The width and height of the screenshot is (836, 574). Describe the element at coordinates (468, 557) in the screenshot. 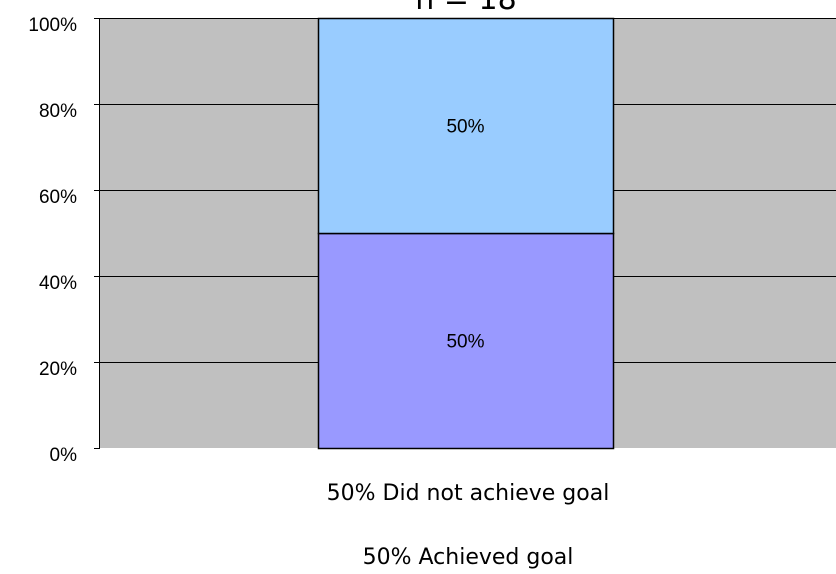

I see `legend-entry-achieved-goal: 50% Achieved goal` at that location.